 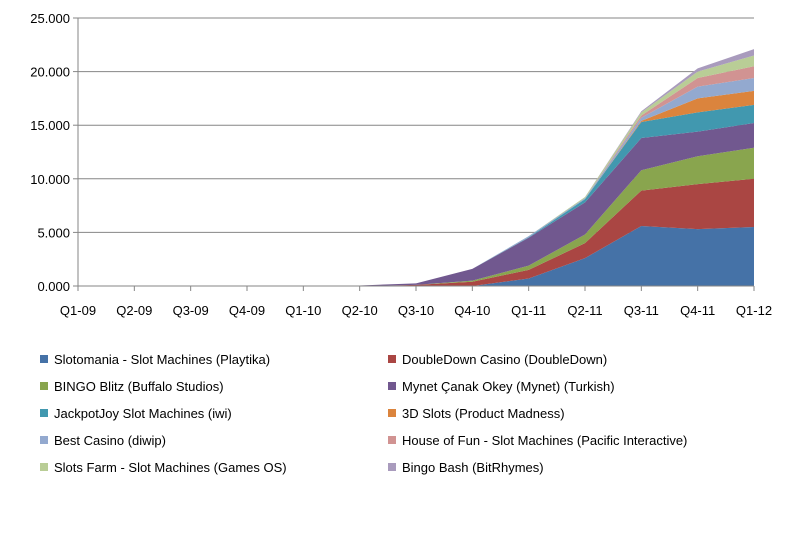 I want to click on legend-entry: Slots Farm - Slot Machines (Games OS), so click(x=163, y=467).